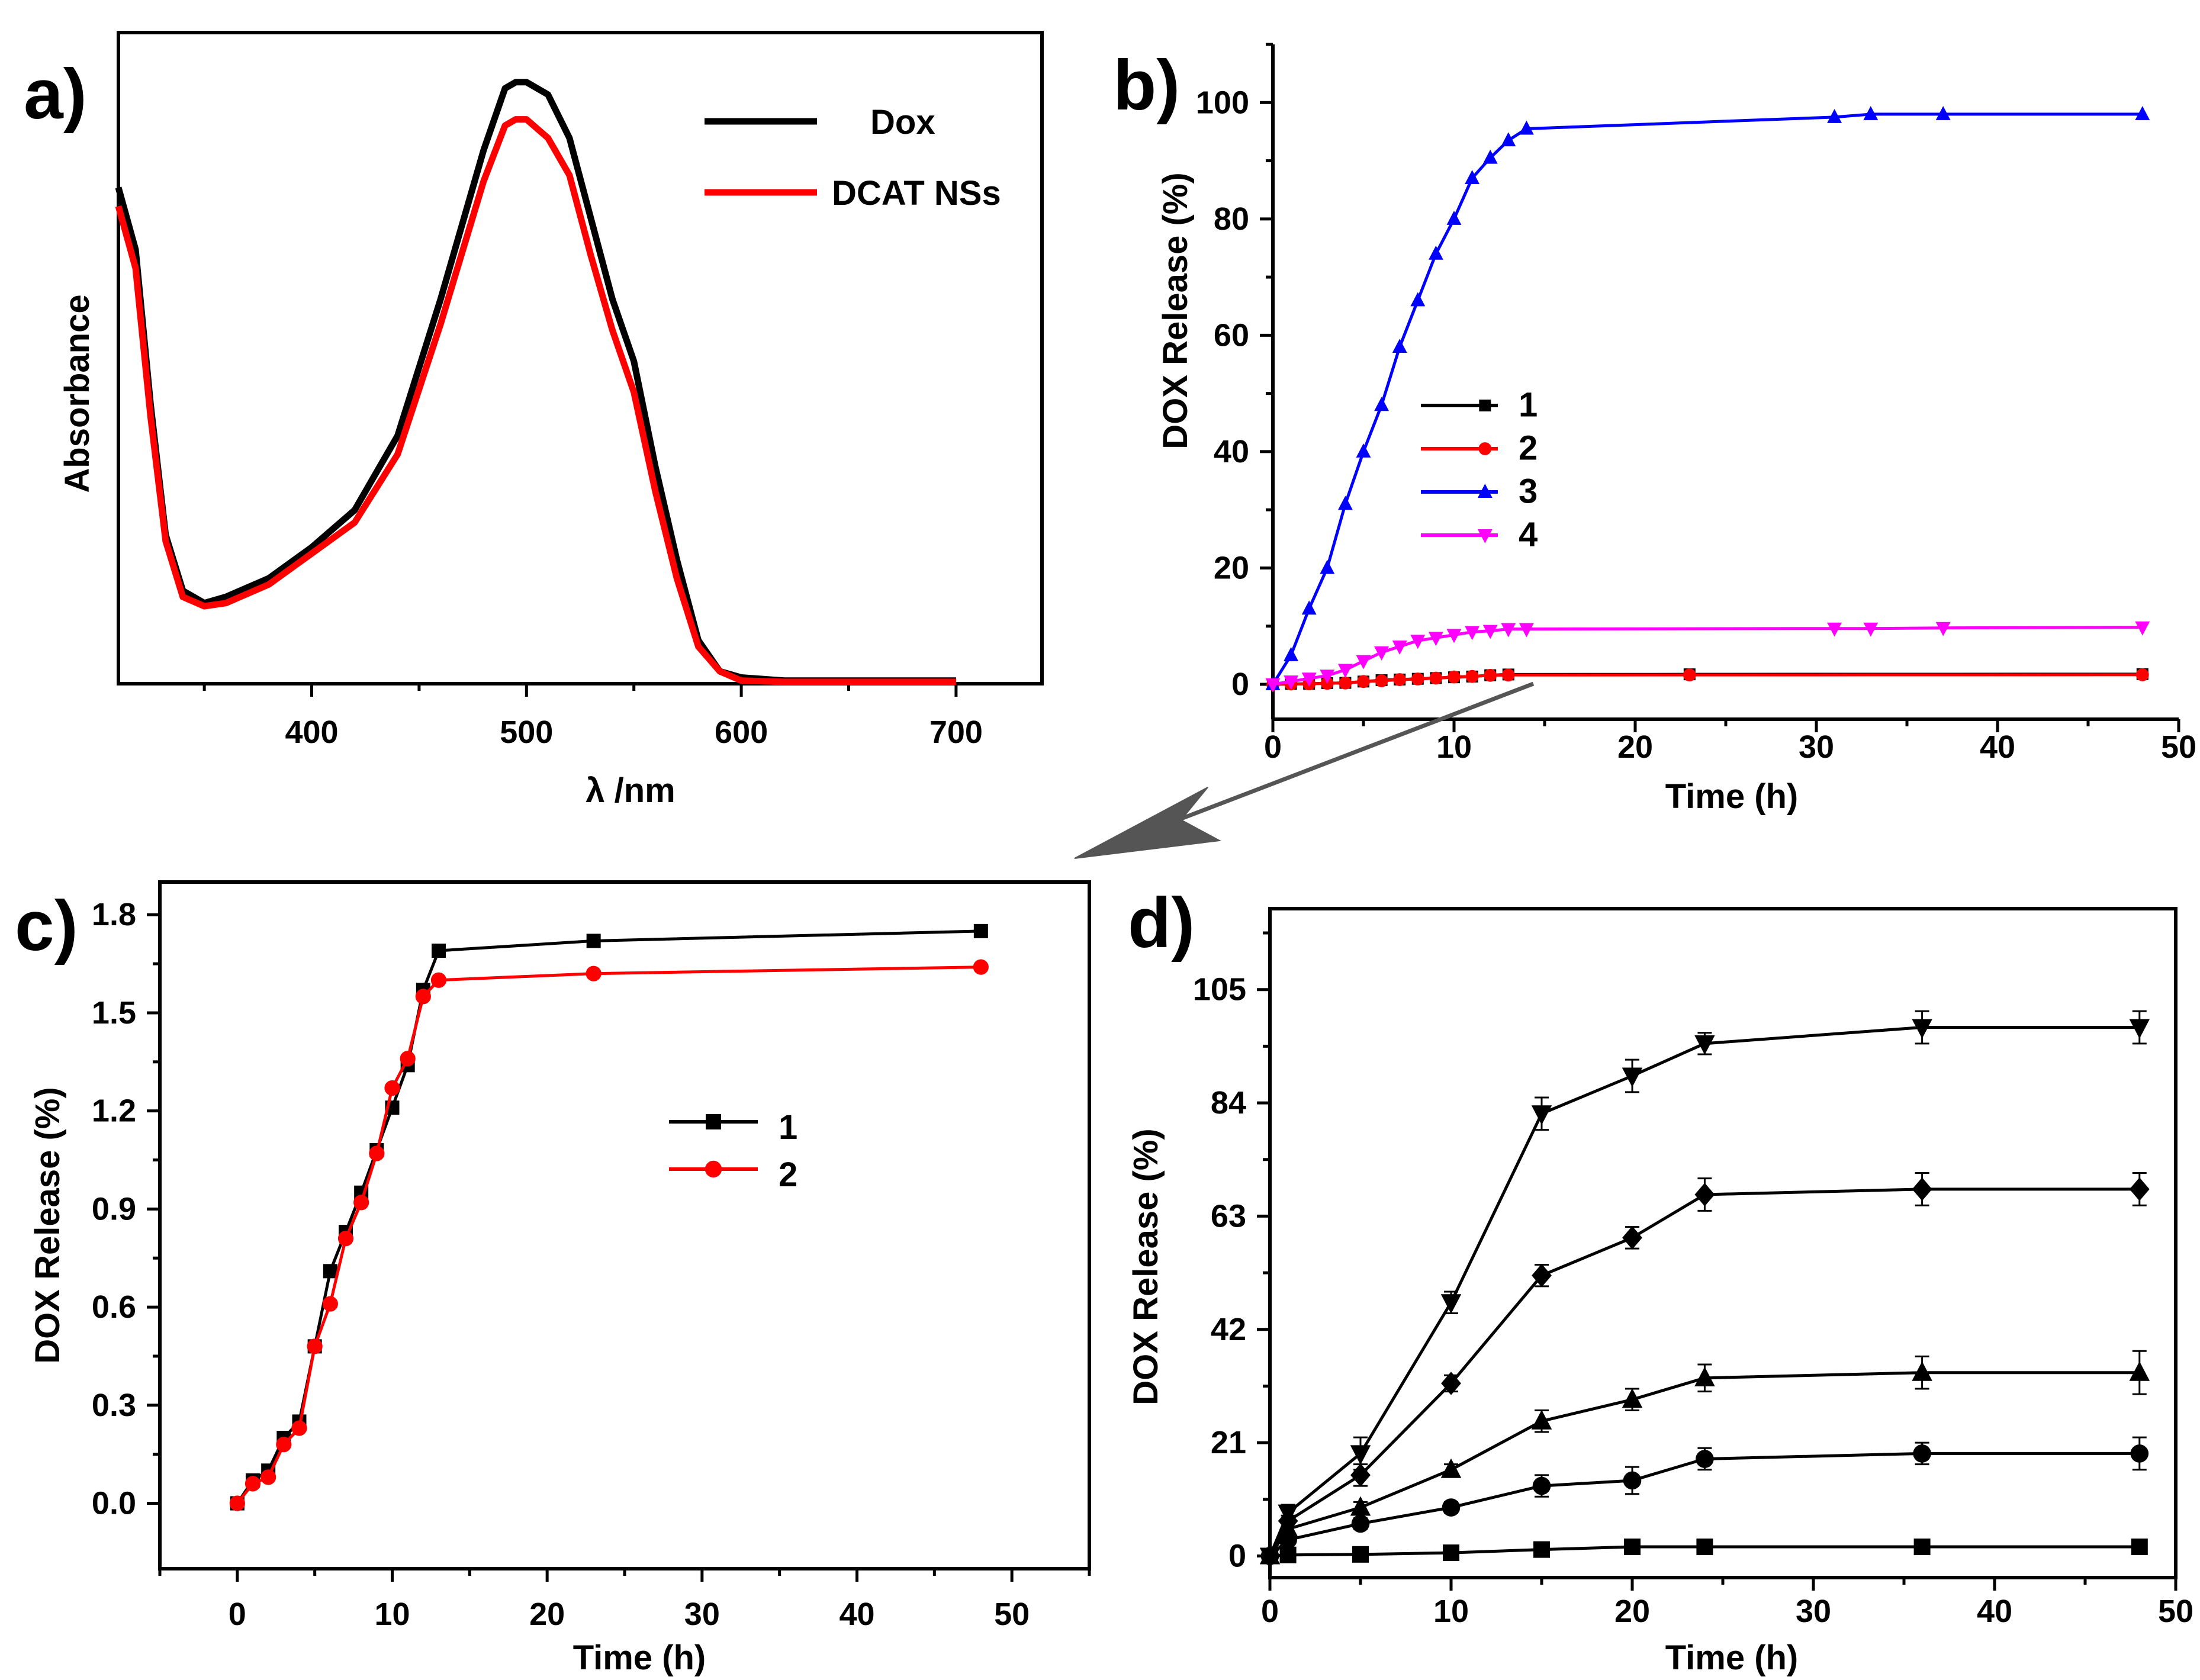 This screenshot has width=2200, height=1680. What do you see at coordinates (1146, 85) in the screenshot?
I see `panel-label: b)` at bounding box center [1146, 85].